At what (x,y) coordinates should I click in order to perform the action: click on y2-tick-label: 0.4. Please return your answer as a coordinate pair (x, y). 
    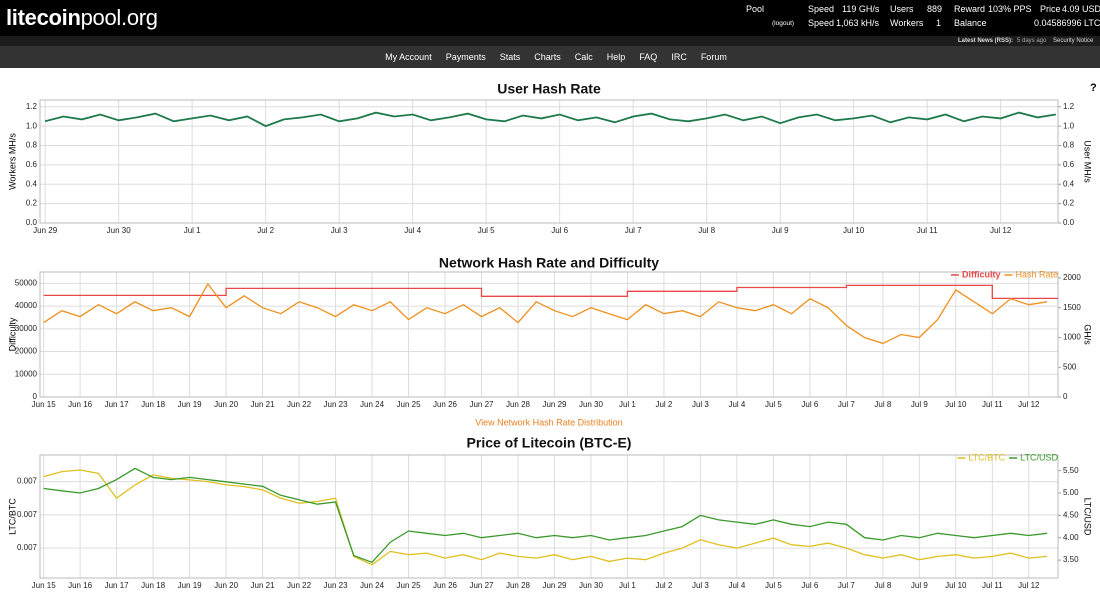
    Looking at the image, I should click on (1069, 183).